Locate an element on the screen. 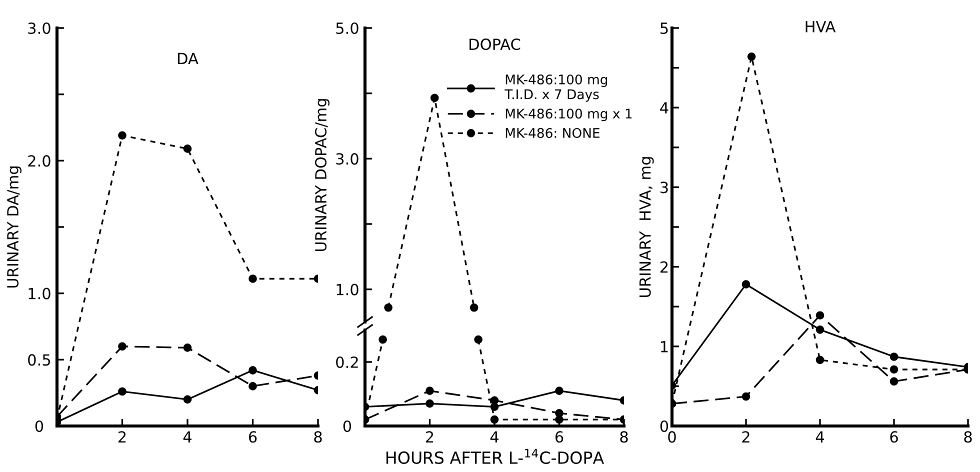 This screenshot has height=472, width=980. x-tick-label: 0 is located at coordinates (672, 437).